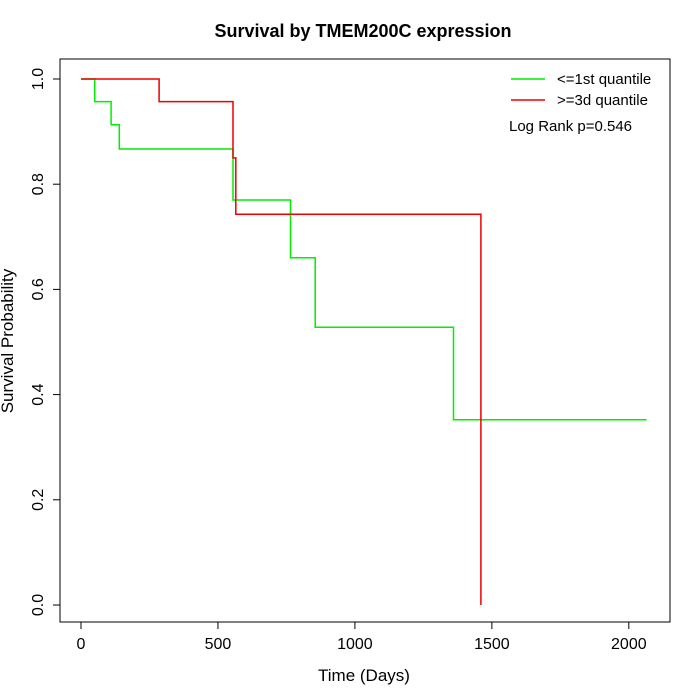 This screenshot has height=700, width=700. Describe the element at coordinates (218, 644) in the screenshot. I see `x-tick-label: 500` at that location.